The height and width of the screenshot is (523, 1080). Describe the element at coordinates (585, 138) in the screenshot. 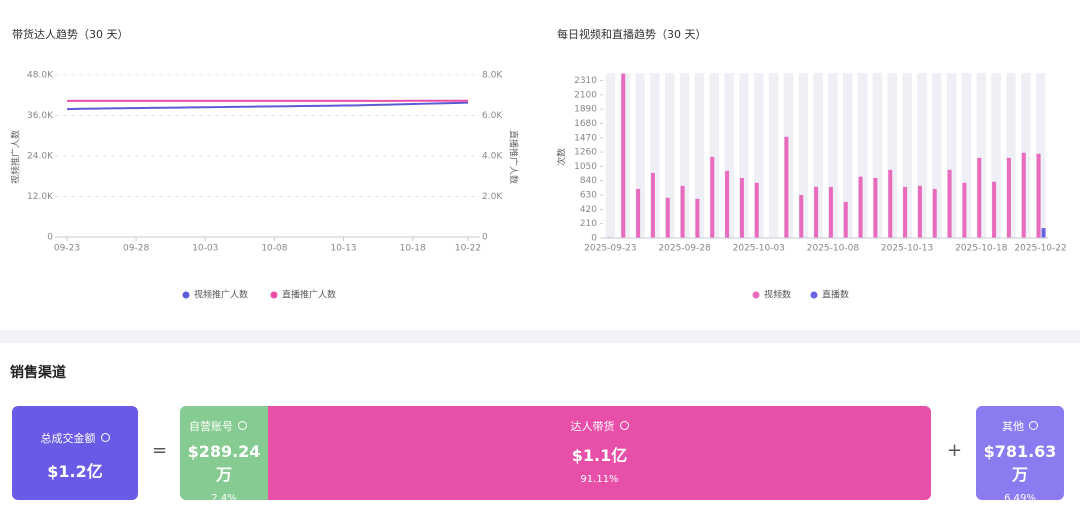

I see `y-tick-label: 1470` at that location.